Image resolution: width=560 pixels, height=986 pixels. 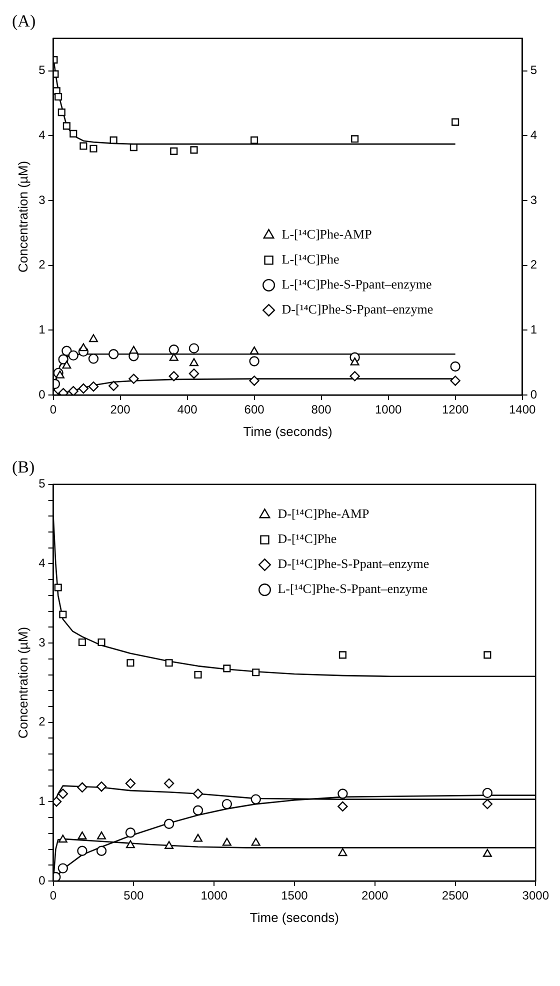 What do you see at coordinates (254, 409) in the screenshot?
I see `x-tick-label: 600` at bounding box center [254, 409].